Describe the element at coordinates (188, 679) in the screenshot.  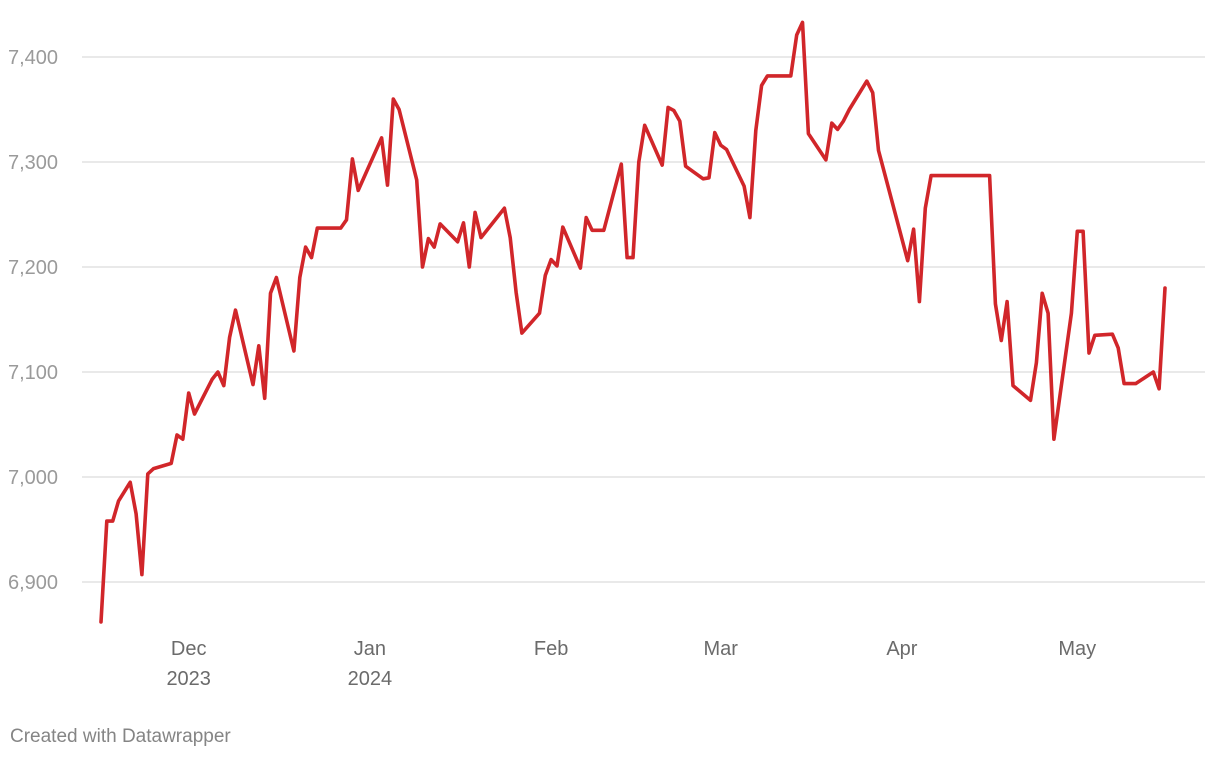
I see `x-tick-year-2023: 2023` at that location.